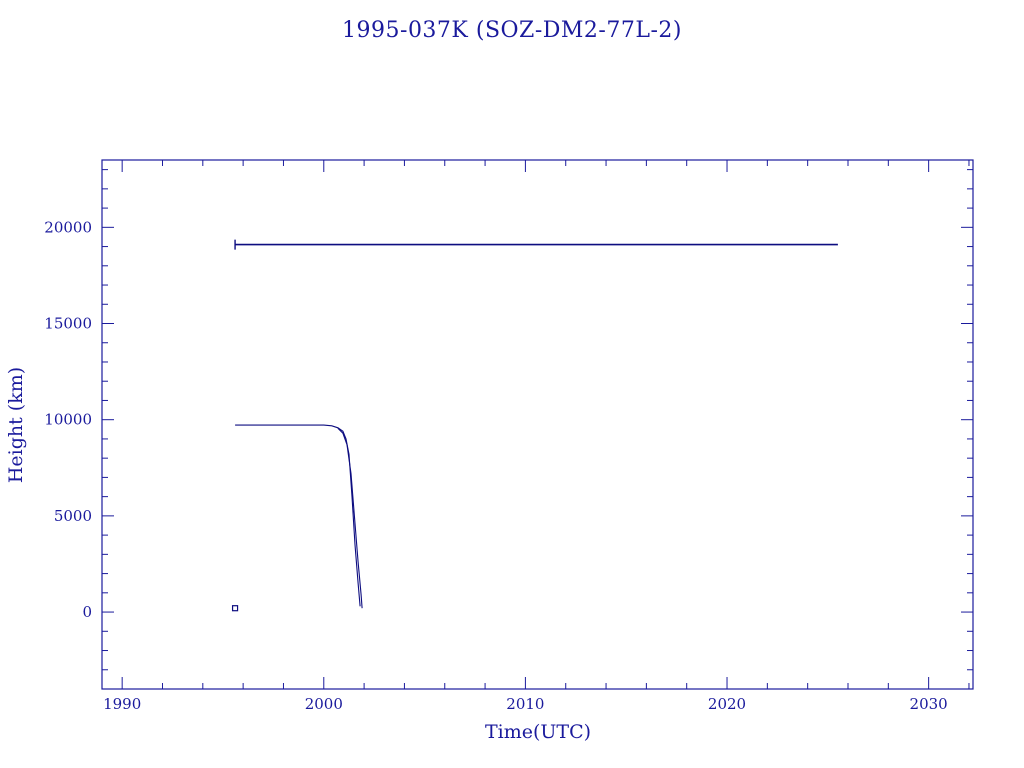 The image size is (1024, 768). Describe the element at coordinates (16, 425) in the screenshot. I see `y-axis-label: Height (km)` at that location.